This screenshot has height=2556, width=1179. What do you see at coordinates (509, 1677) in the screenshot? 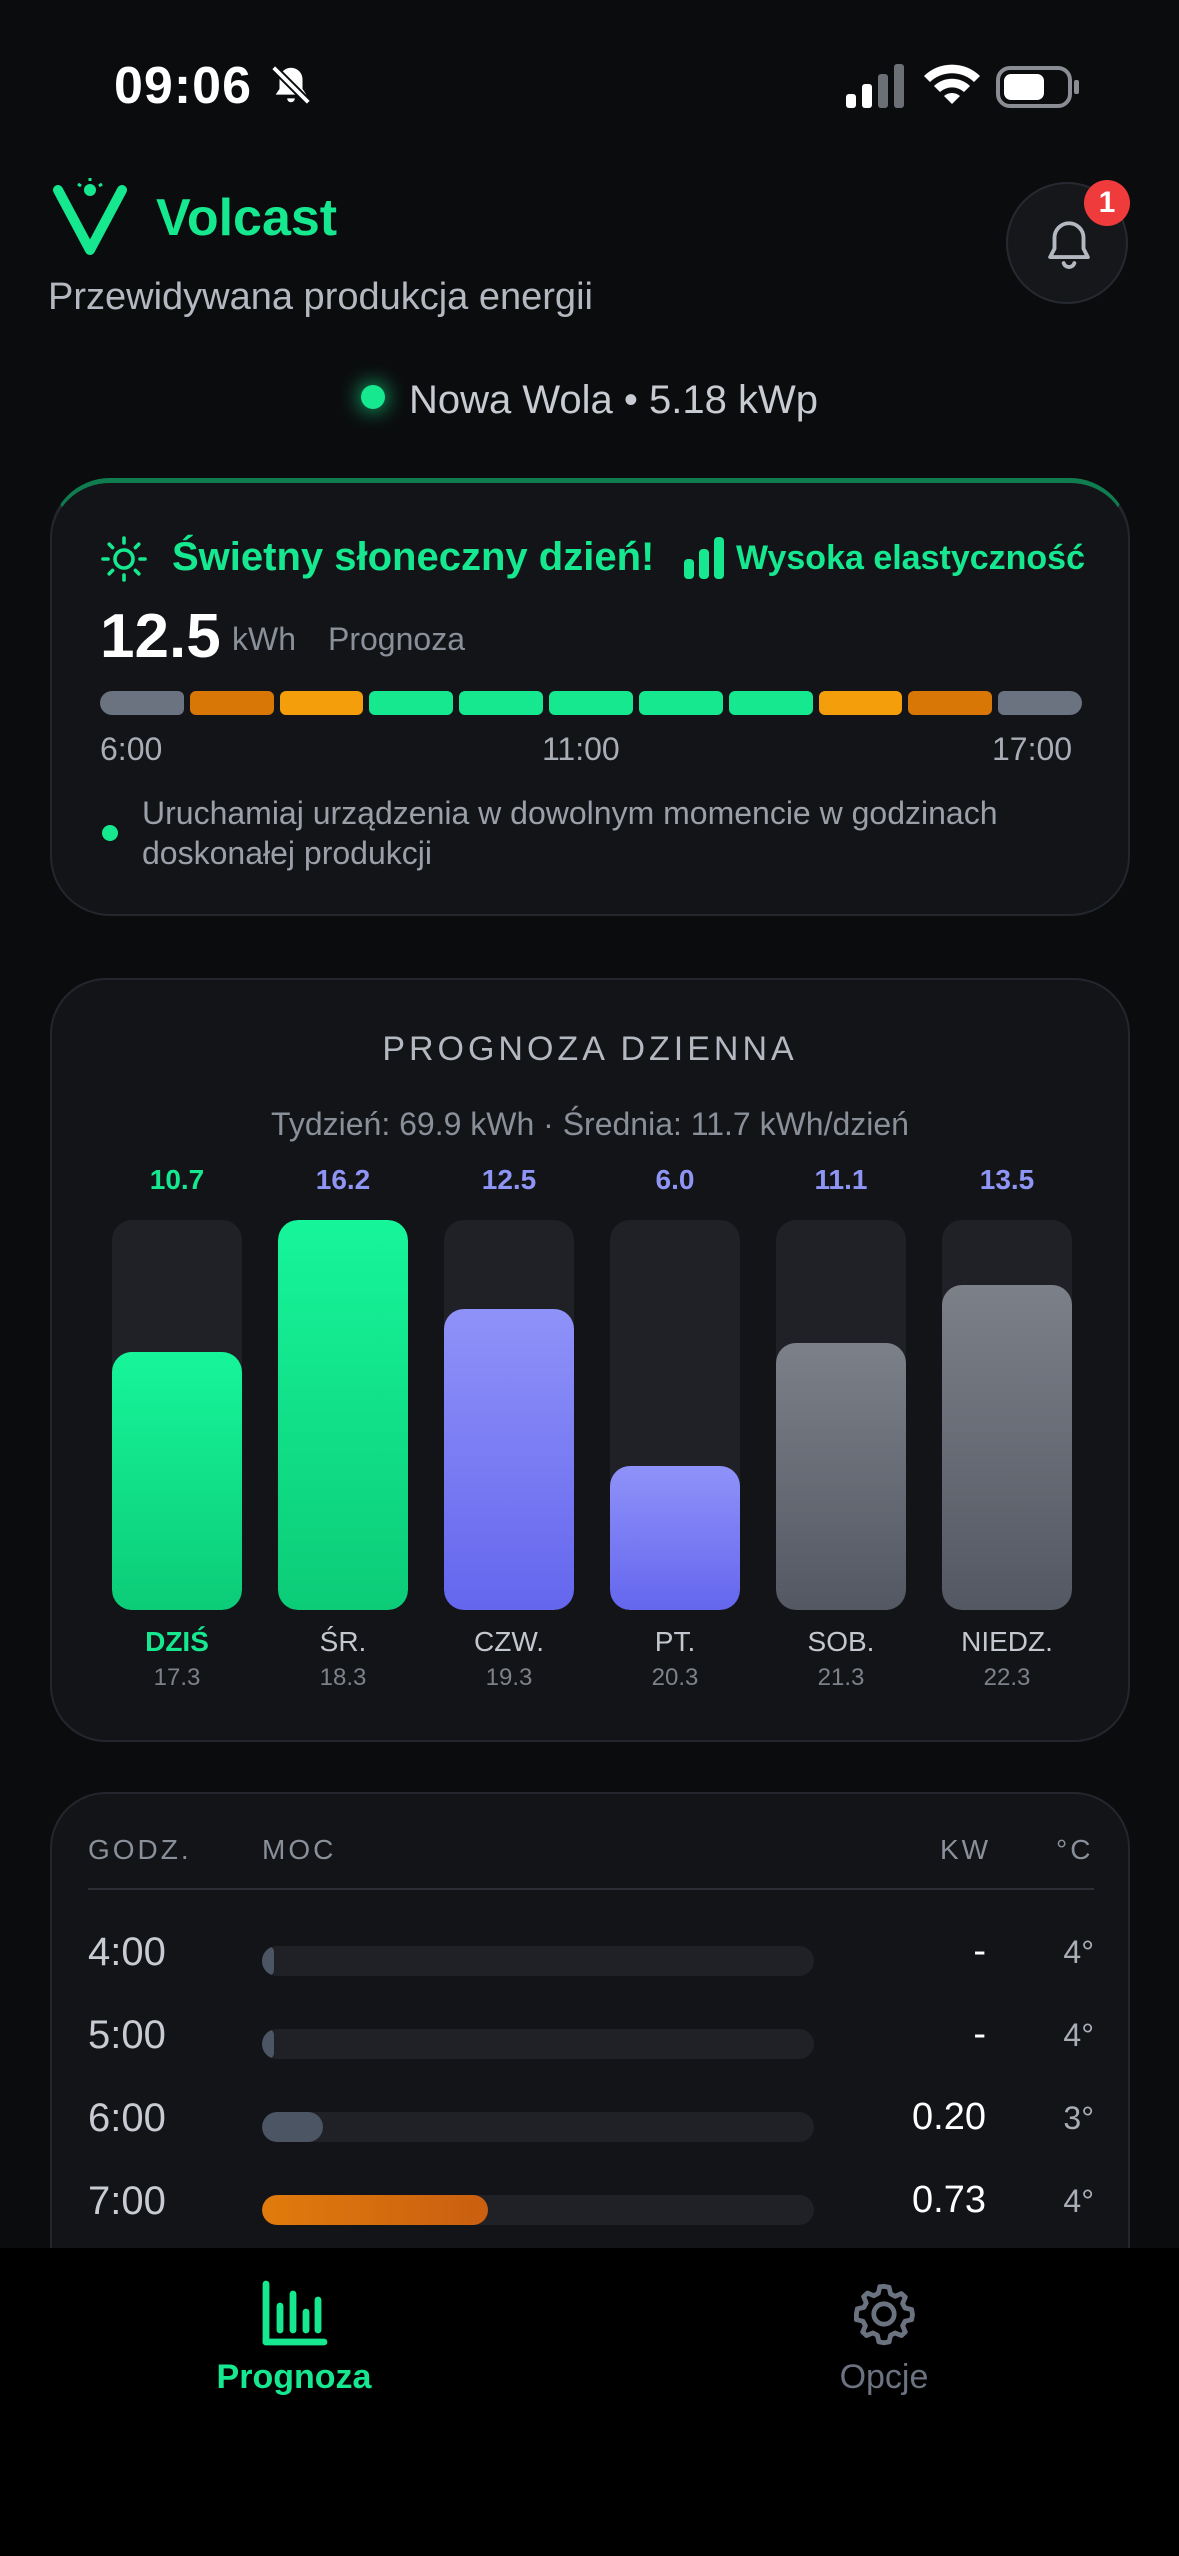
I see `bar-date-label: 19.3` at bounding box center [509, 1677].